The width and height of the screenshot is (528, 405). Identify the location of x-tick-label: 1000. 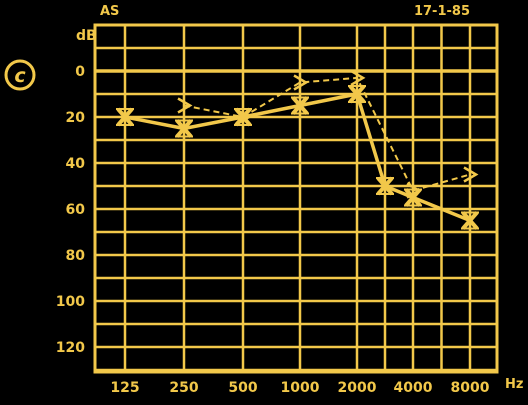
(300, 388).